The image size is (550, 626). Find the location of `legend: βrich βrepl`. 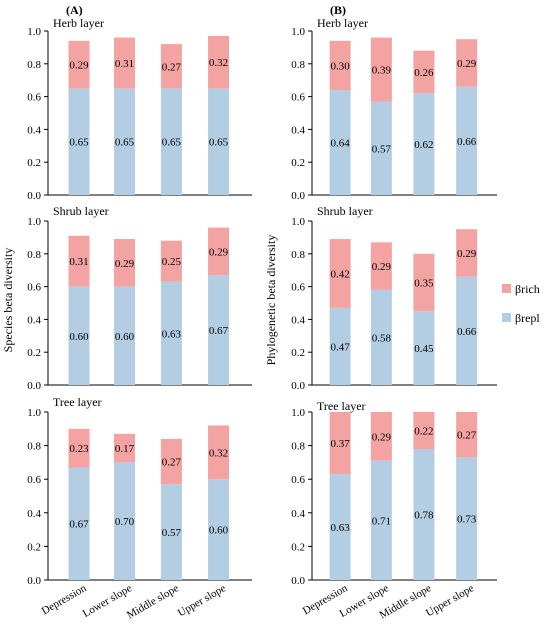

legend: βrich βrepl is located at coordinates (521, 303).